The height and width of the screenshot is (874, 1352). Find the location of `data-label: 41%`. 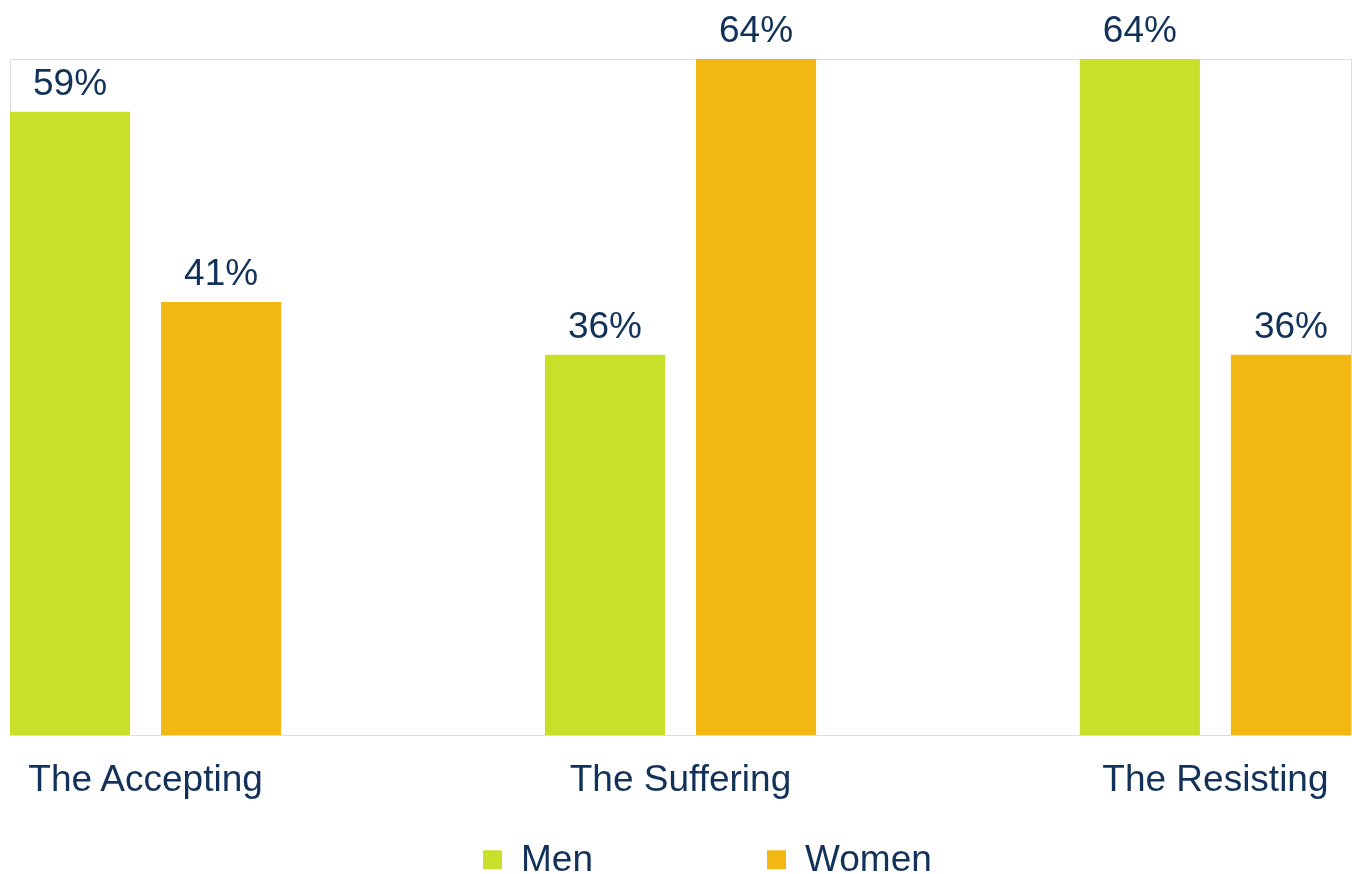

data-label: 41% is located at coordinates (221, 272).